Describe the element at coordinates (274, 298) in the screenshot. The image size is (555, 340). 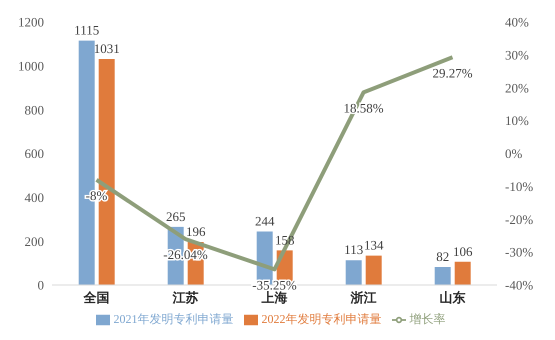
I see `x-tick-label: 上海` at that location.